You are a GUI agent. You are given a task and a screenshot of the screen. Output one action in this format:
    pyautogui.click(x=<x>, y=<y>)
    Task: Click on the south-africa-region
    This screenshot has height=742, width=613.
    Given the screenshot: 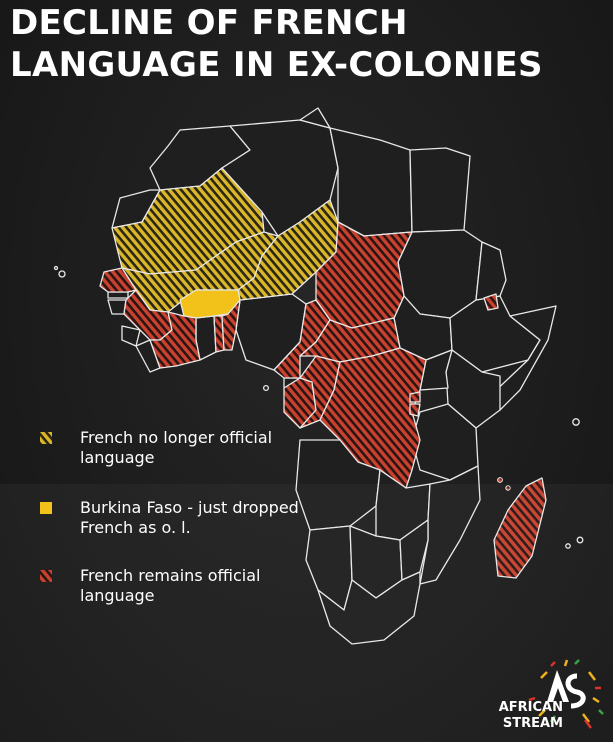 What is the action you would take?
    pyautogui.click(x=369, y=608)
    